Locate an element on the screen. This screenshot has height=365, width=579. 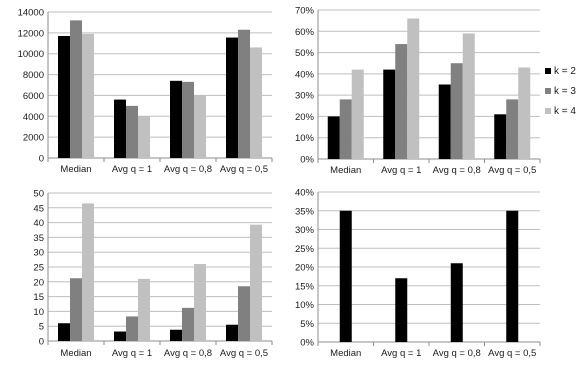
legend: k = 2 k = 3 k = 4 is located at coordinates (560, 91).